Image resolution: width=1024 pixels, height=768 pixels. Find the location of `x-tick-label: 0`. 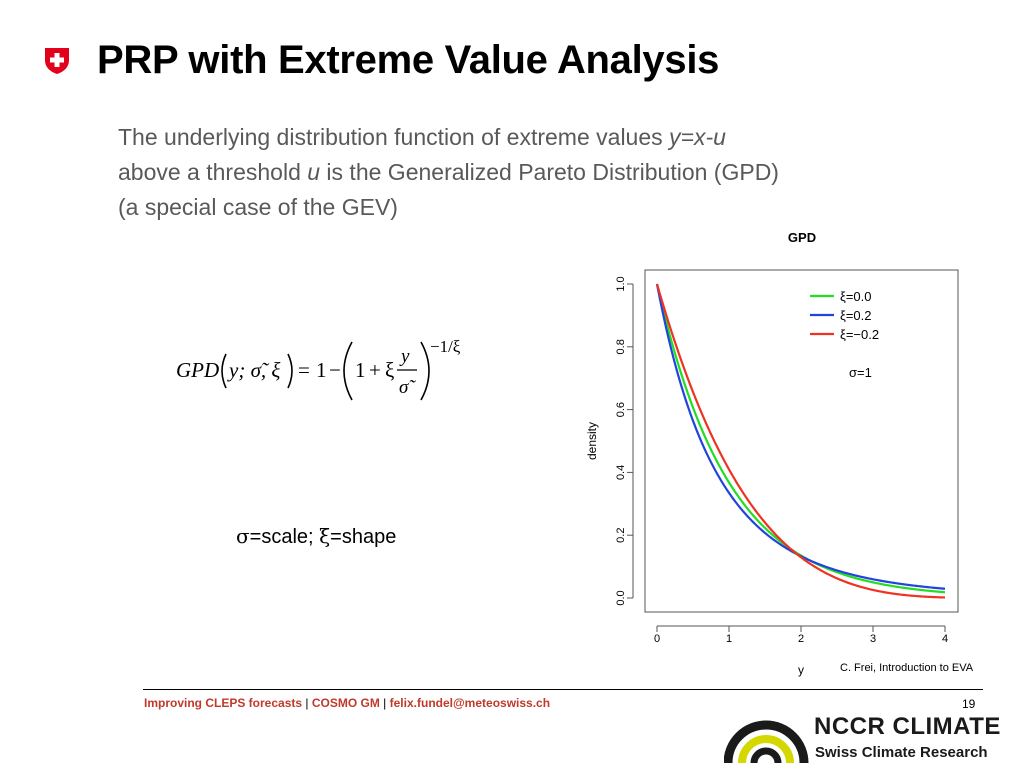

x-tick-label: 0 is located at coordinates (657, 639).